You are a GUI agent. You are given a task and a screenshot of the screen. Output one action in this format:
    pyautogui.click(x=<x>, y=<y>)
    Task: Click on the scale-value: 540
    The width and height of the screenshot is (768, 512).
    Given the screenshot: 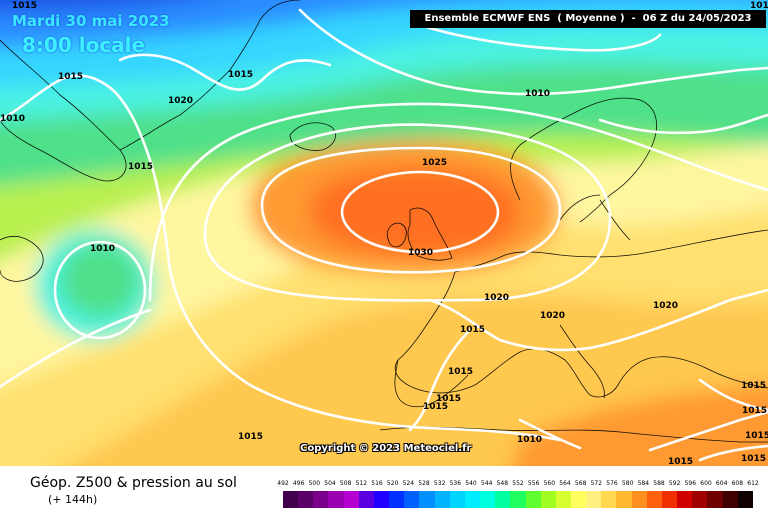 What is the action you would take?
    pyautogui.click(x=471, y=483)
    